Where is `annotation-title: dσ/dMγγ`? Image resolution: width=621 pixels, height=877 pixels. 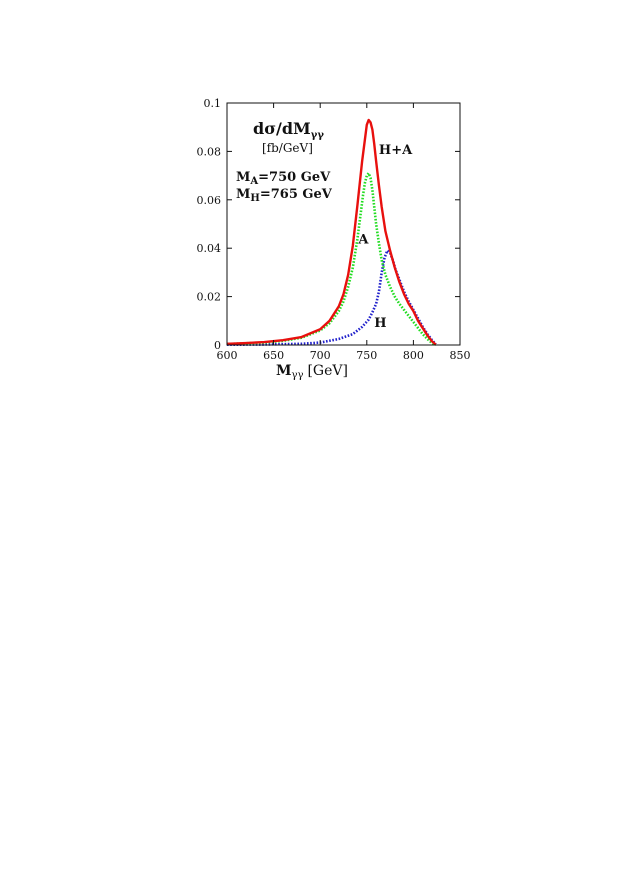
annotation-title: dσ/dMγγ is located at coordinates (288, 130).